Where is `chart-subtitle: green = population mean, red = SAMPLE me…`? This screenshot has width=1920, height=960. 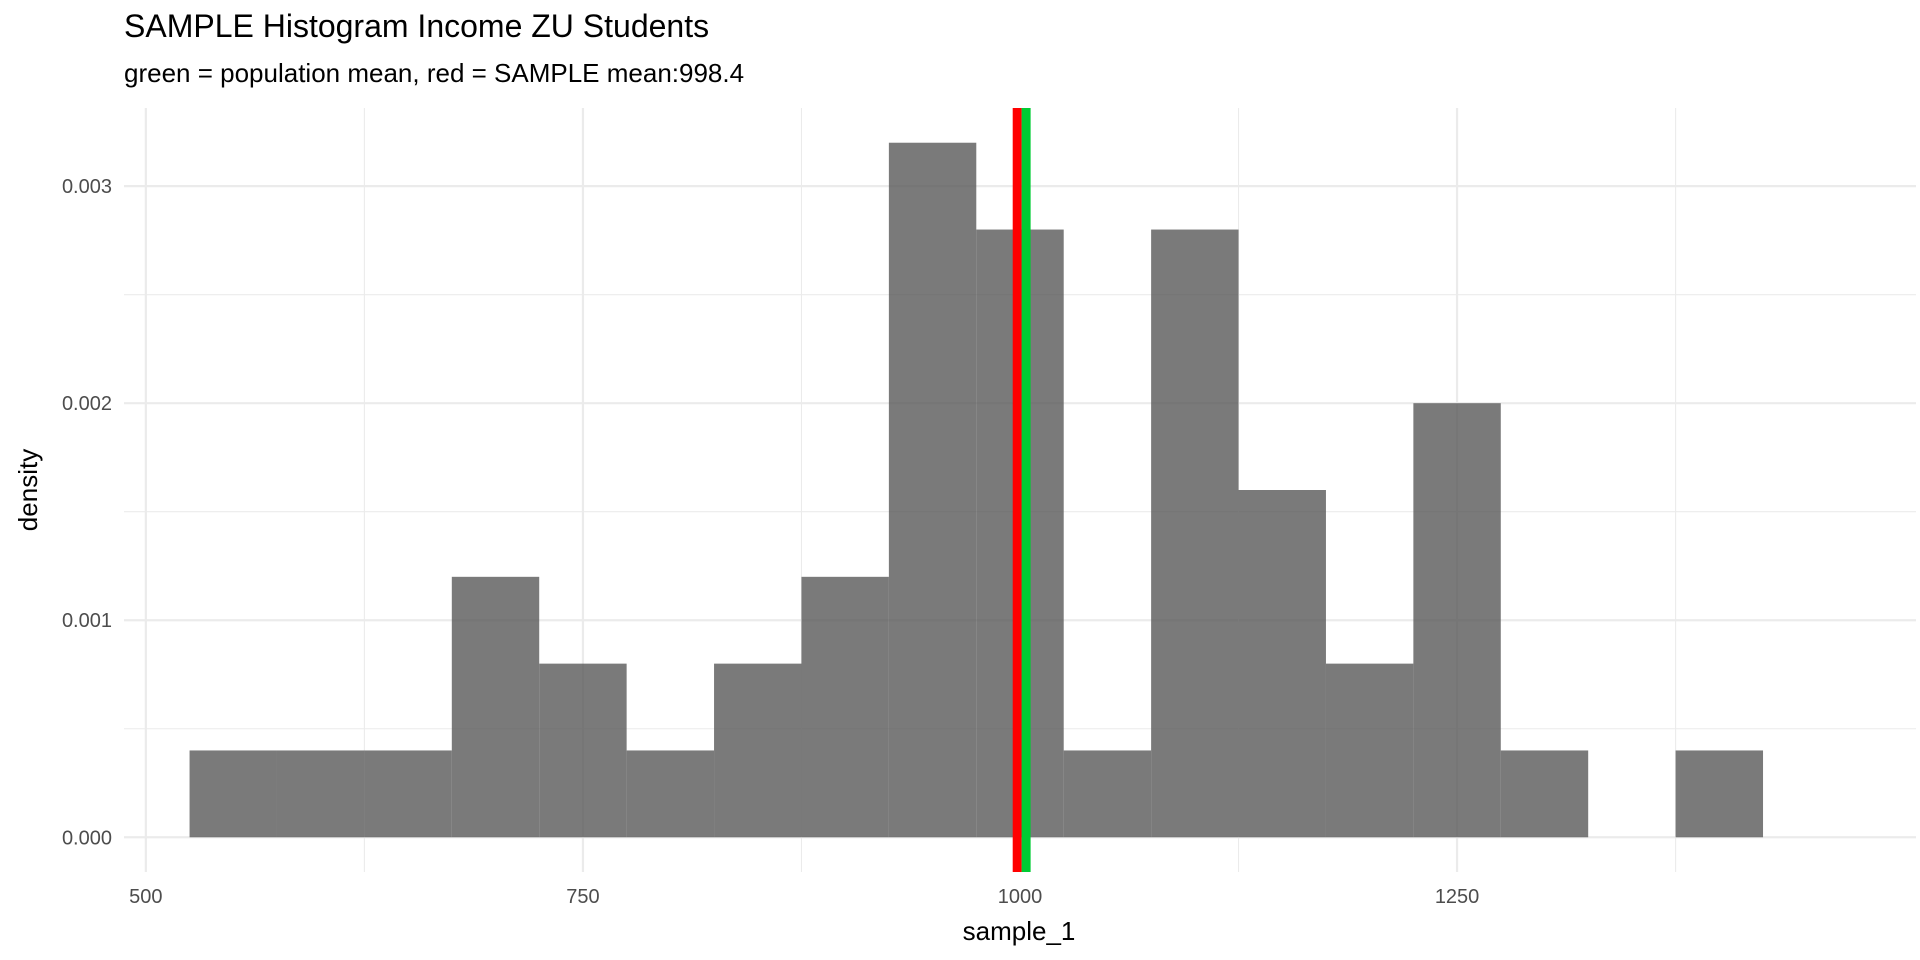
chart-subtitle: green = population mean, red = SAMPLE me… is located at coordinates (434, 73).